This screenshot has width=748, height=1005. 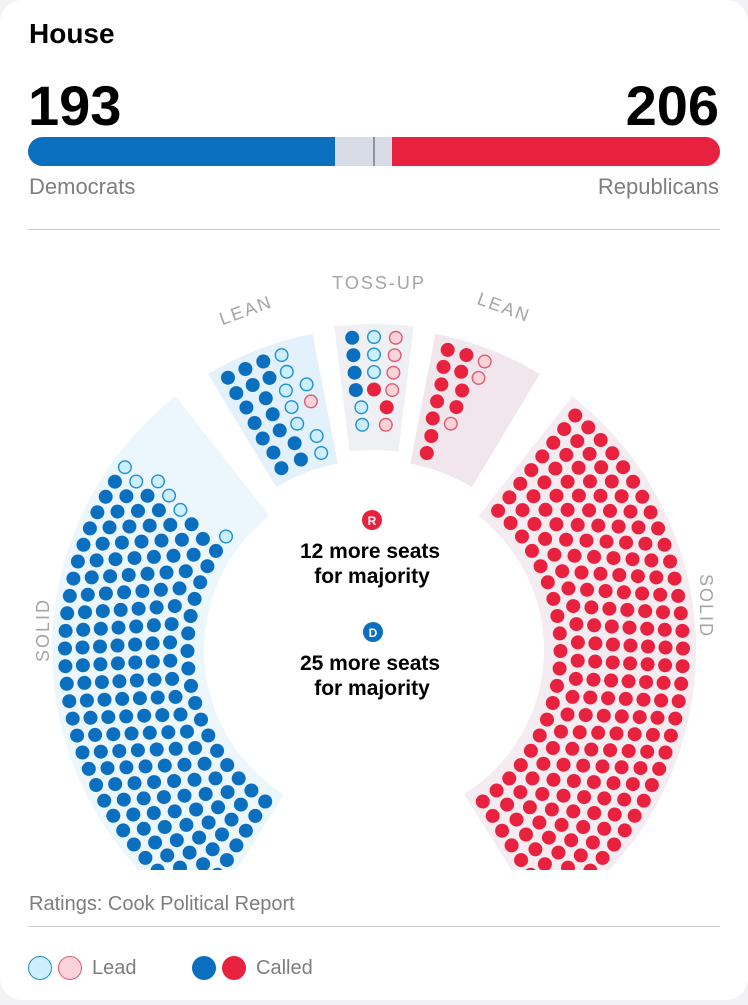 What do you see at coordinates (168, 633) in the screenshot?
I see `sector-bg-solid_d` at bounding box center [168, 633].